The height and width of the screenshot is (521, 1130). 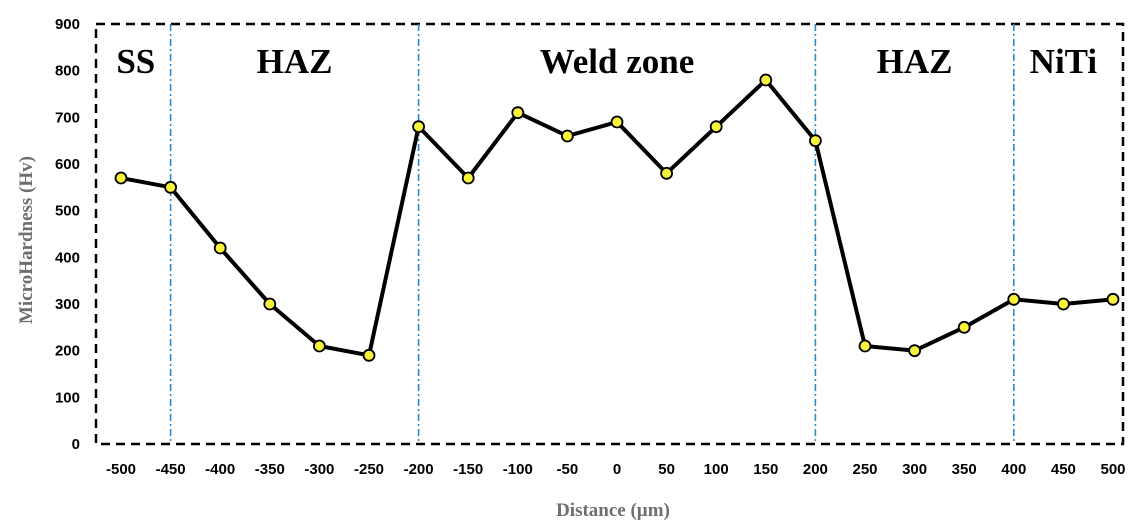 I want to click on x-tick-label: 300, so click(x=914, y=469).